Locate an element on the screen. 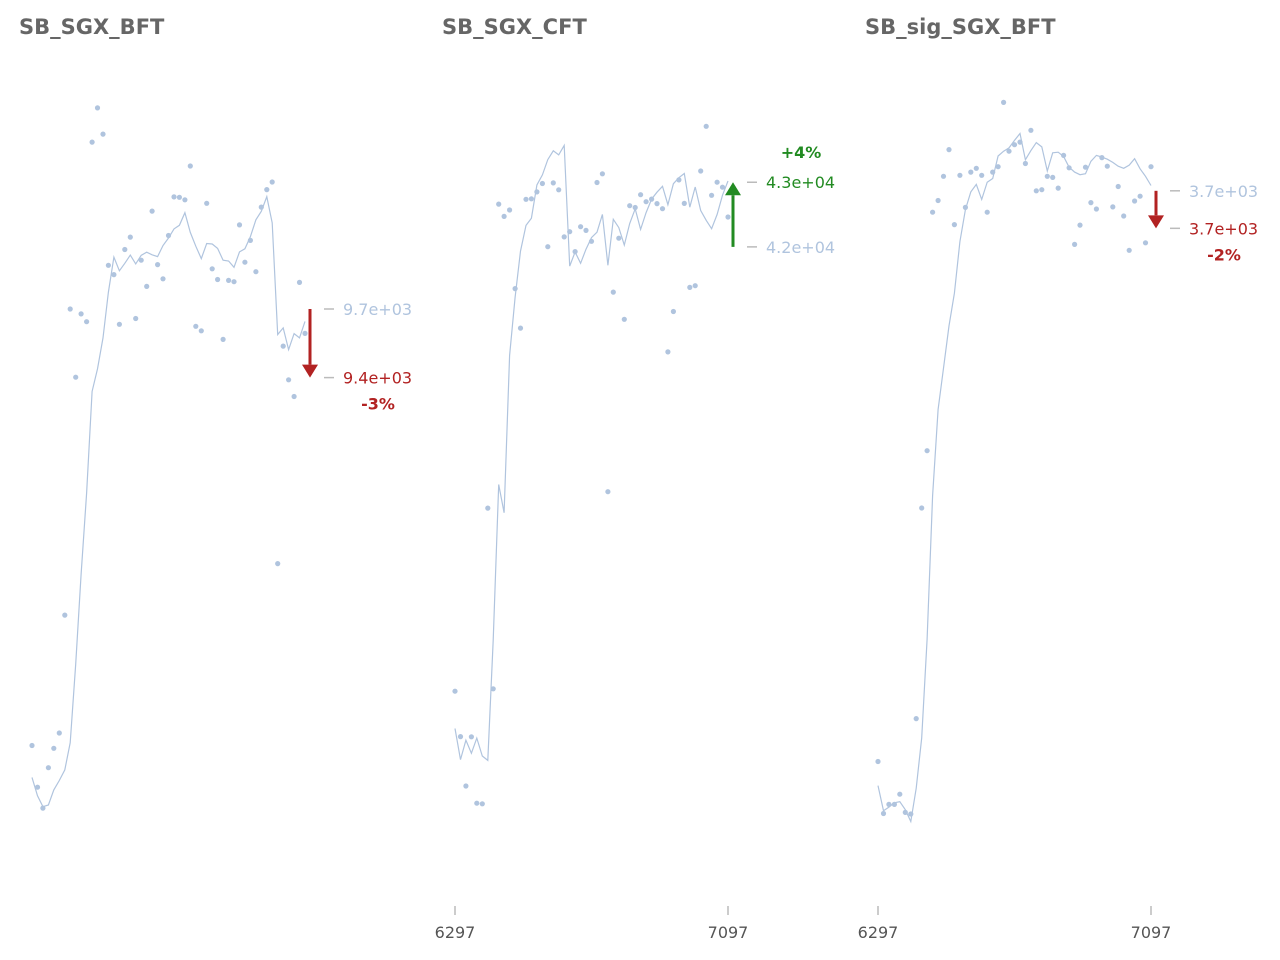  chart-title: SB_sig_SGX_BFT is located at coordinates (960, 27).